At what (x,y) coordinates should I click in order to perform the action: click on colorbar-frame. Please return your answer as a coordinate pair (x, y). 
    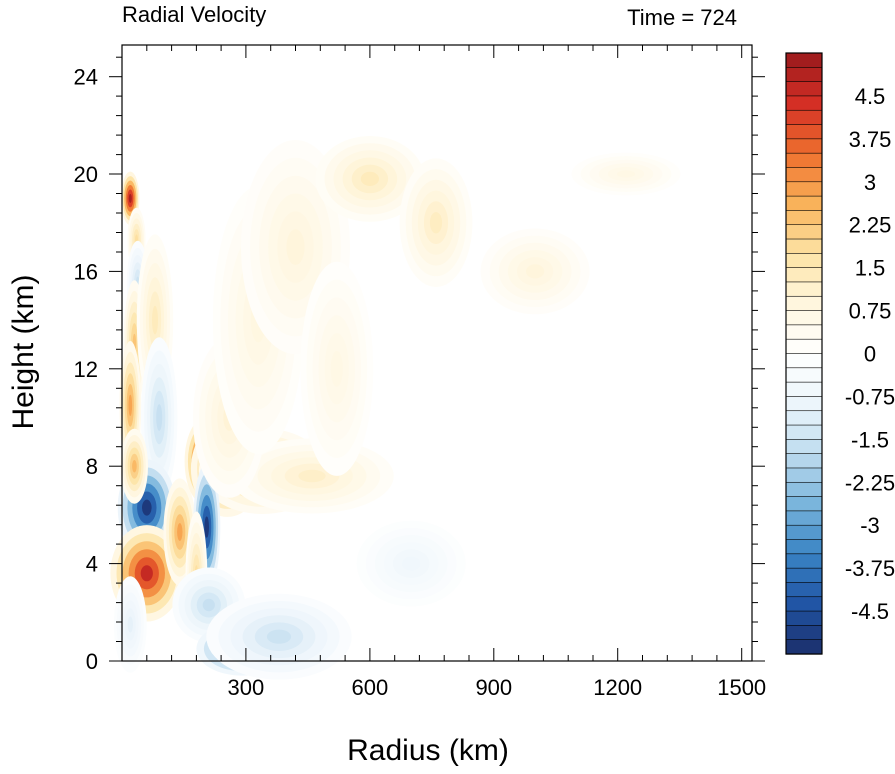
    Looking at the image, I should click on (804, 353).